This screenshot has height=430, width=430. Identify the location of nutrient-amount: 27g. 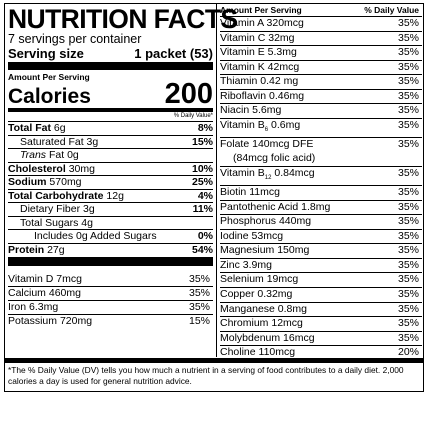
(56, 249).